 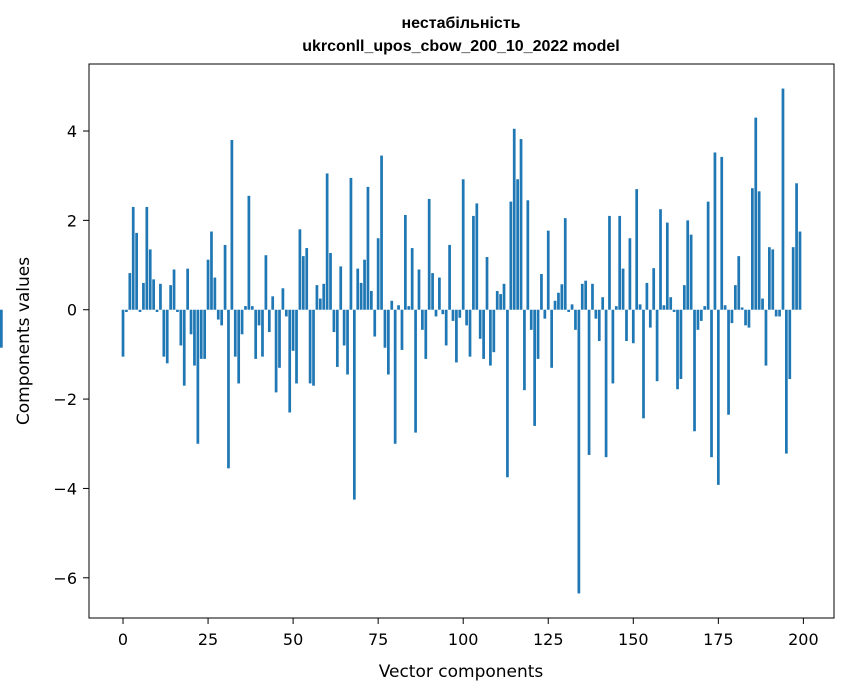 What do you see at coordinates (72, 310) in the screenshot?
I see `y-tick-label: 0` at bounding box center [72, 310].